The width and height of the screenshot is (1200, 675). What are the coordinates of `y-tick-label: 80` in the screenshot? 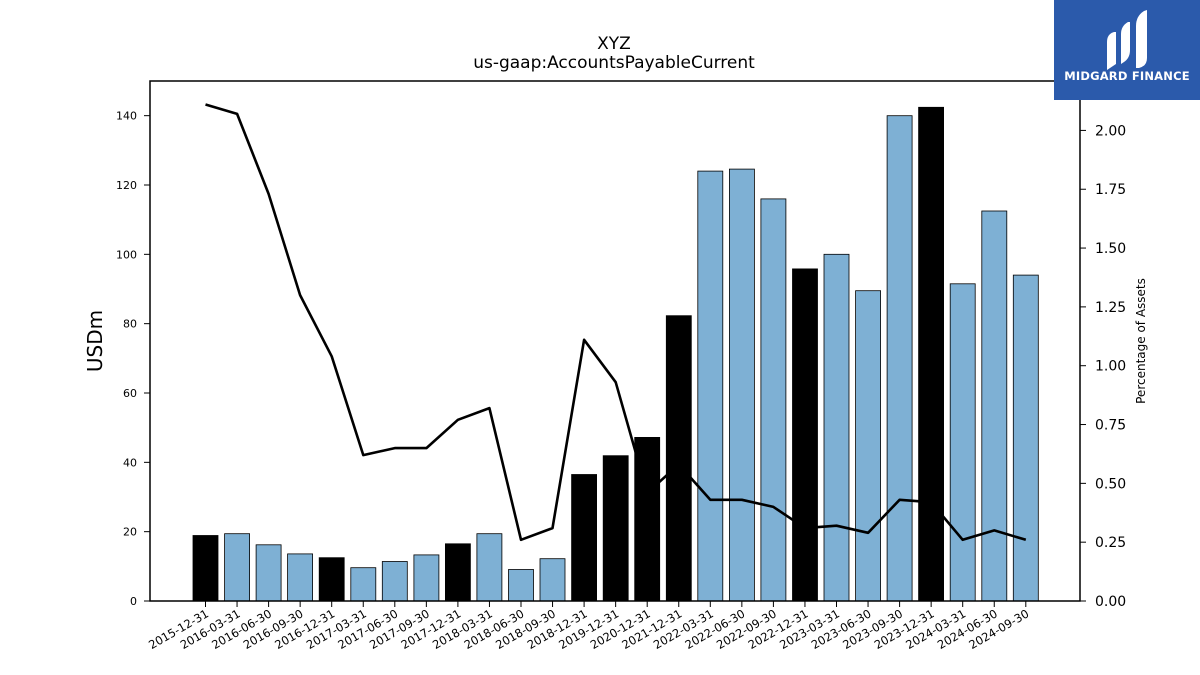 It's located at (130, 324).